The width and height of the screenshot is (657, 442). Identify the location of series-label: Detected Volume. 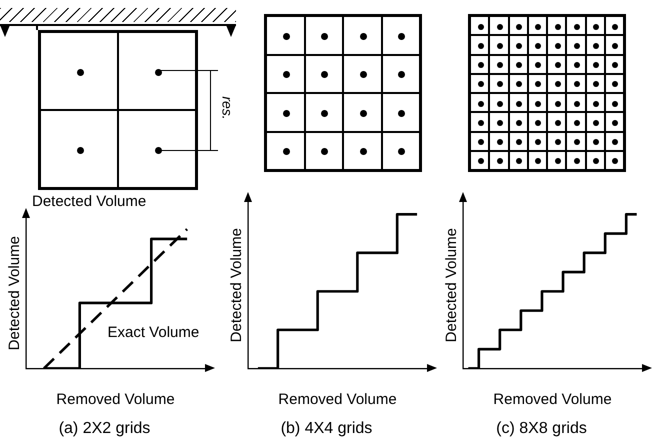
(89, 201).